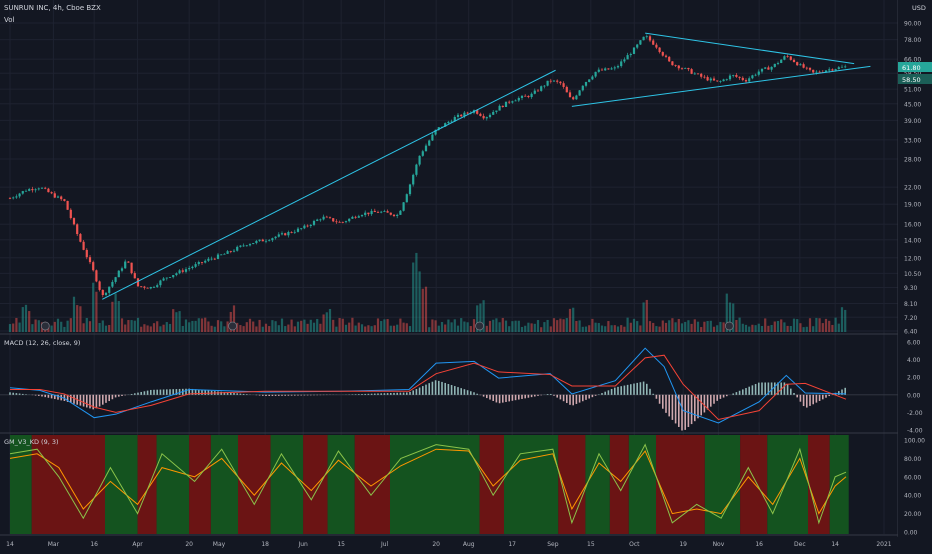 The image size is (932, 554). What do you see at coordinates (914, 343) in the screenshot?
I see `macd-tick-label: 6.00` at bounding box center [914, 343].